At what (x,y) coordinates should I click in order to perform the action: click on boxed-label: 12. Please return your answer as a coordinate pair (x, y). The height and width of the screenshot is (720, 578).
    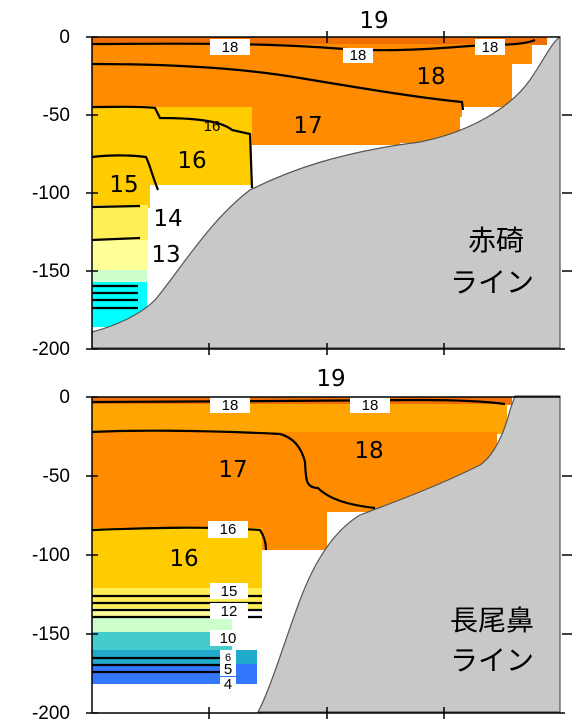
    Looking at the image, I should click on (229, 611).